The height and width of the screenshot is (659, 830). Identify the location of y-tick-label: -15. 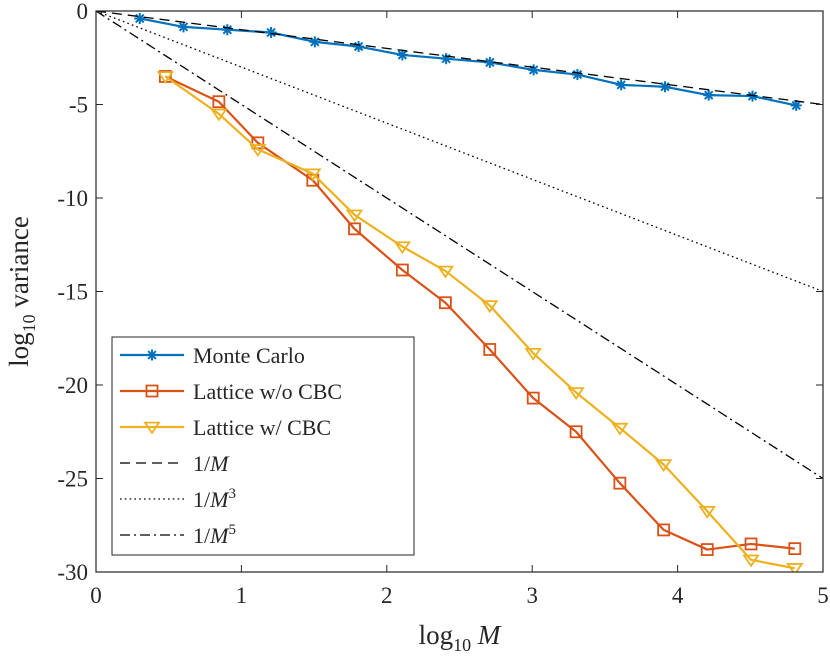
(72, 292).